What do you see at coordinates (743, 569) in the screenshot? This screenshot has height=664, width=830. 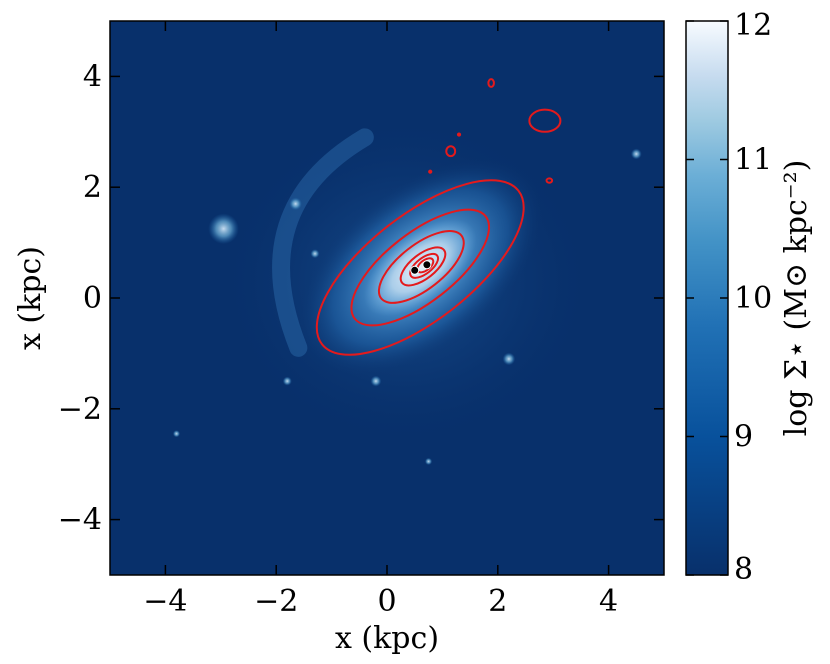 I see `cbar-tick-label-0: 8` at bounding box center [743, 569].